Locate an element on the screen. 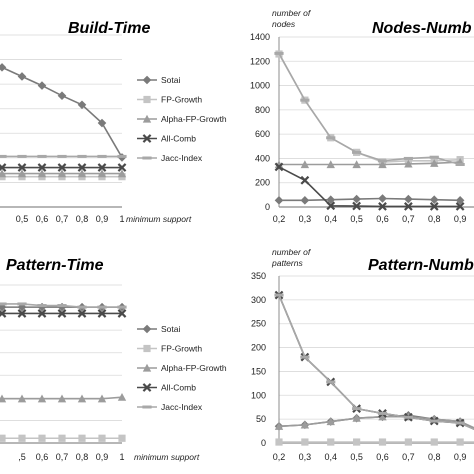 This screenshot has width=474, height=474. y-tick-label: 1200 is located at coordinates (260, 61).